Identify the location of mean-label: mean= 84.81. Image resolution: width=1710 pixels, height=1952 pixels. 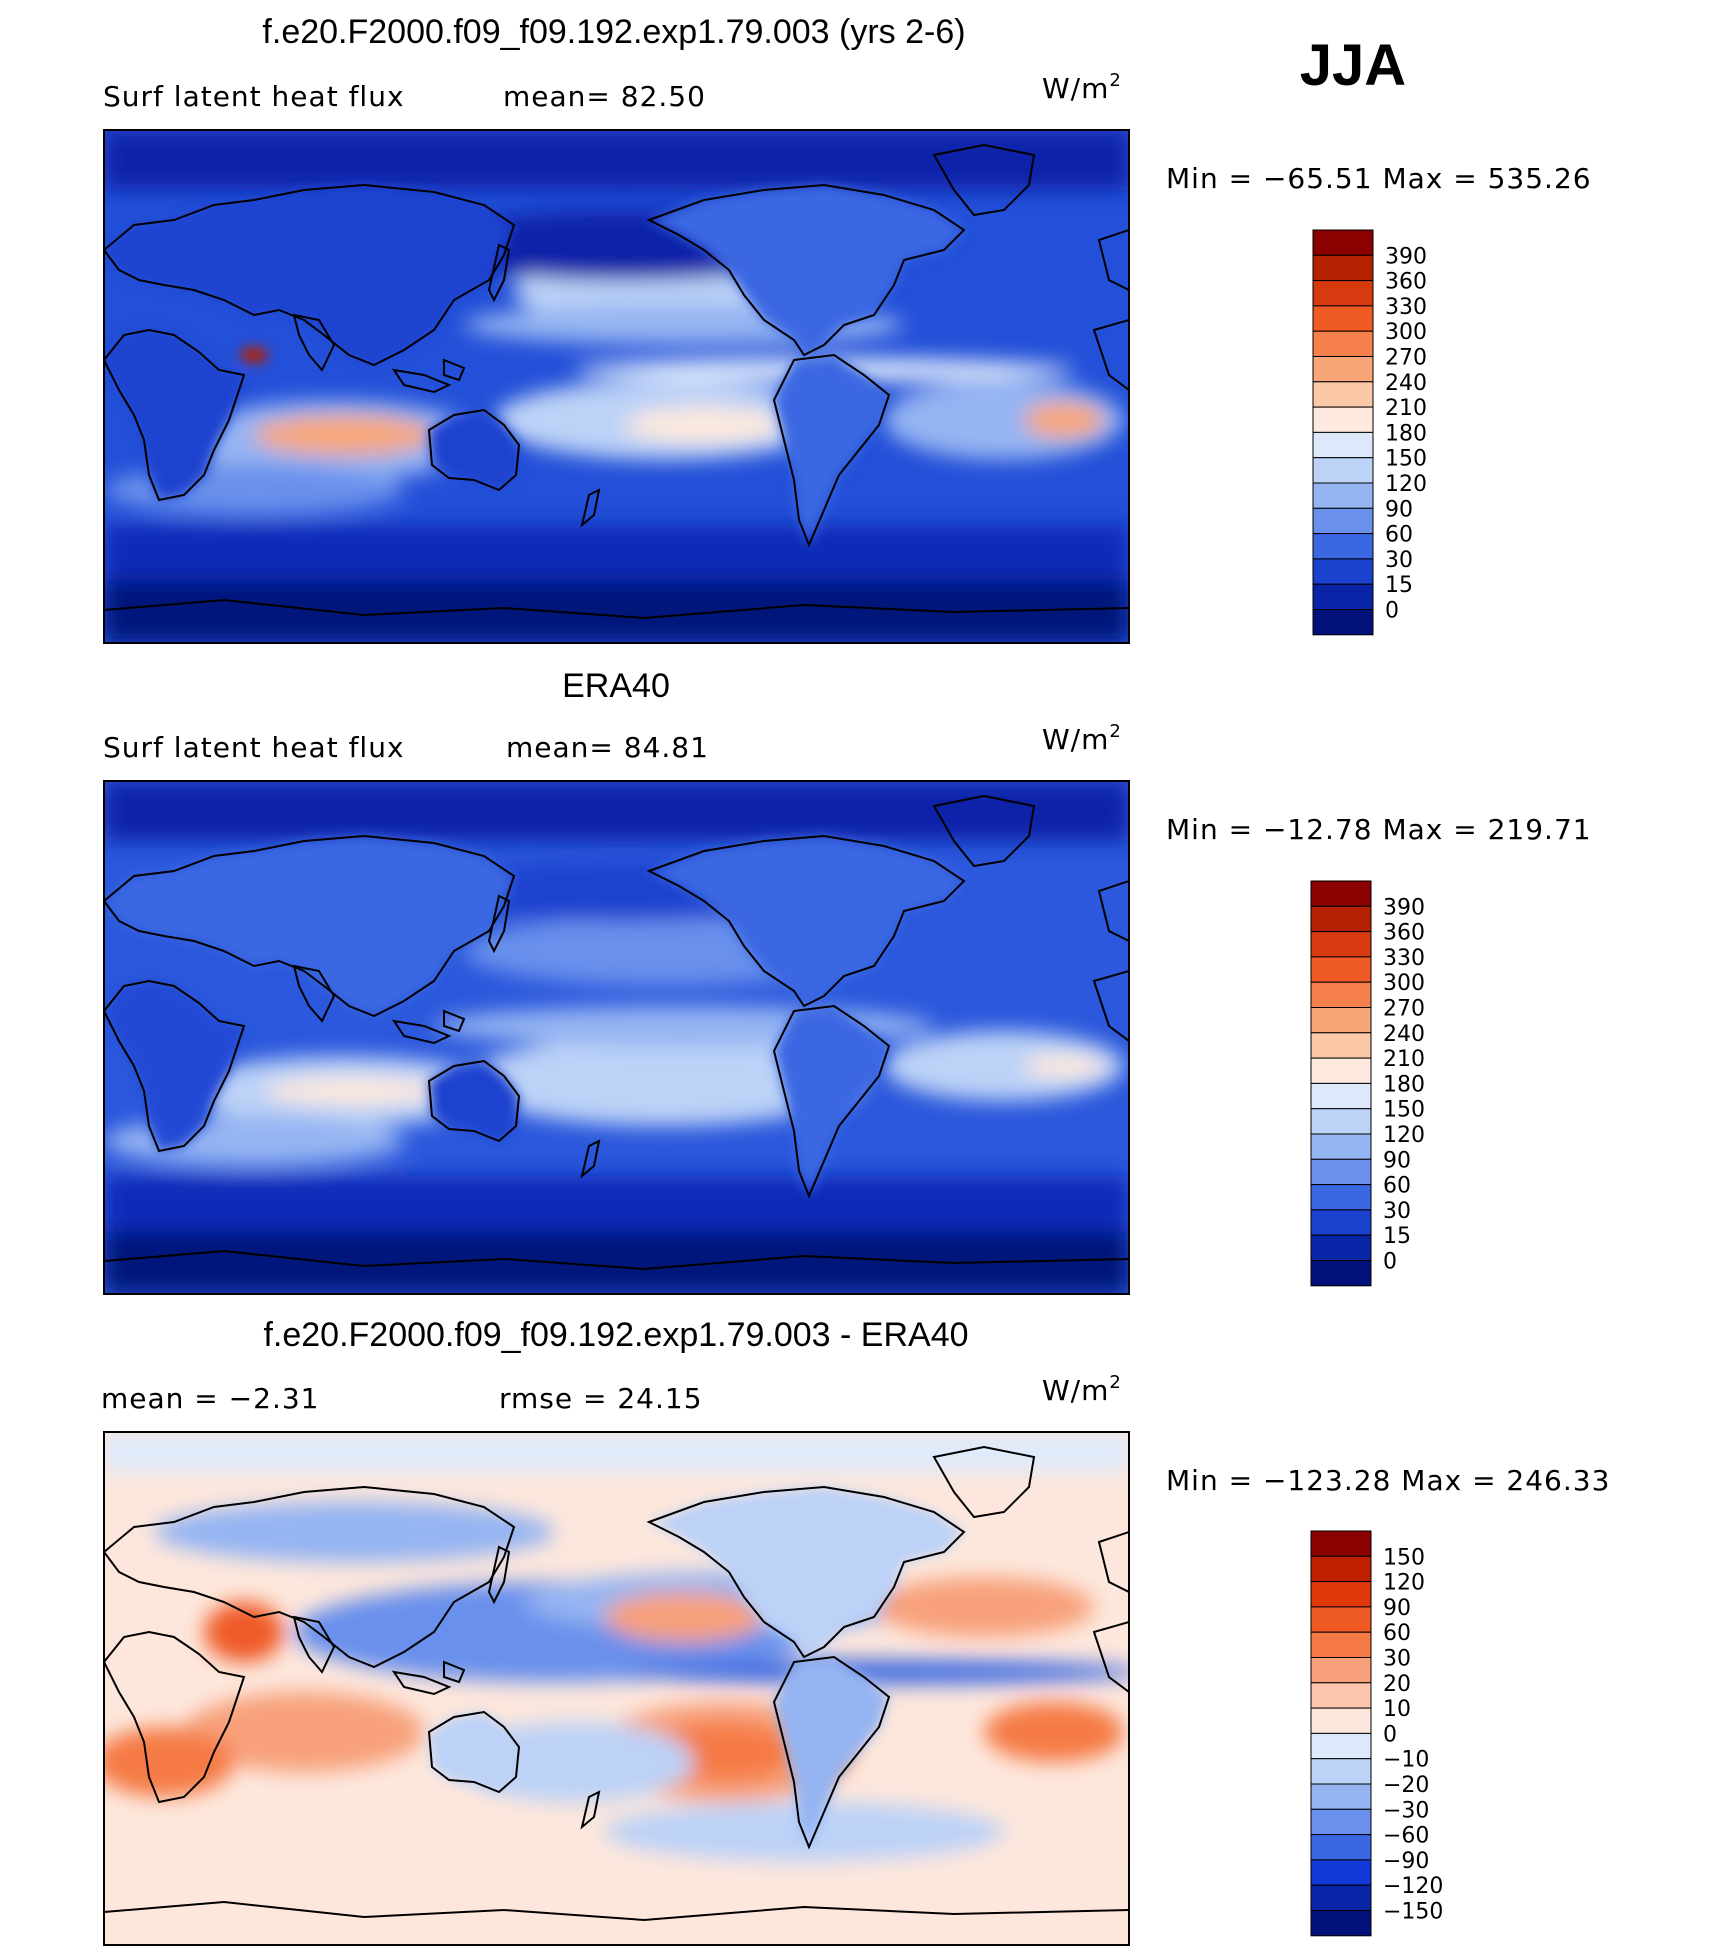
(607, 747).